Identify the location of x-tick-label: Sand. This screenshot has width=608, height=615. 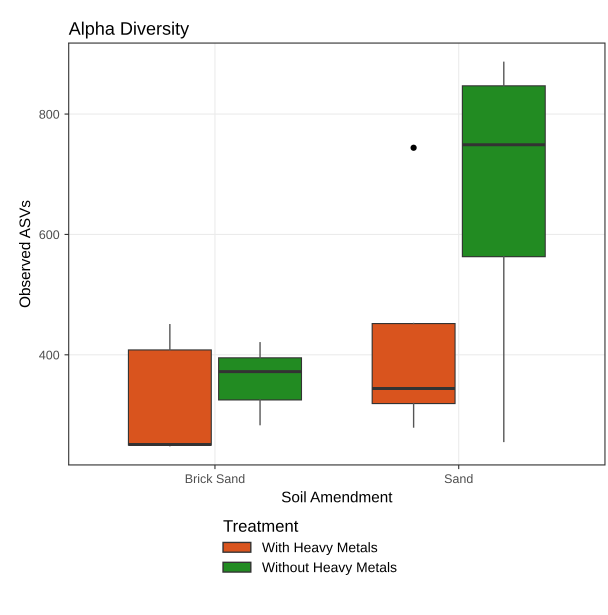
(458, 479).